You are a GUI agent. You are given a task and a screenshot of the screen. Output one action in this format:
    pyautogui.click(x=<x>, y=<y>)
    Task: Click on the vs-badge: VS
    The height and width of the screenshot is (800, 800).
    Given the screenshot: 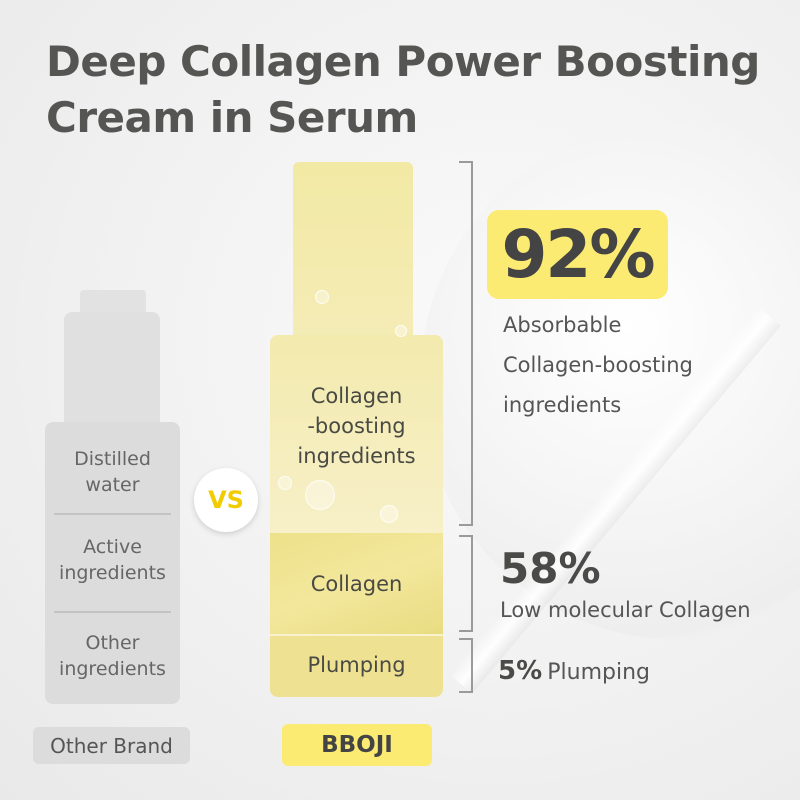 What is the action you would take?
    pyautogui.click(x=226, y=500)
    